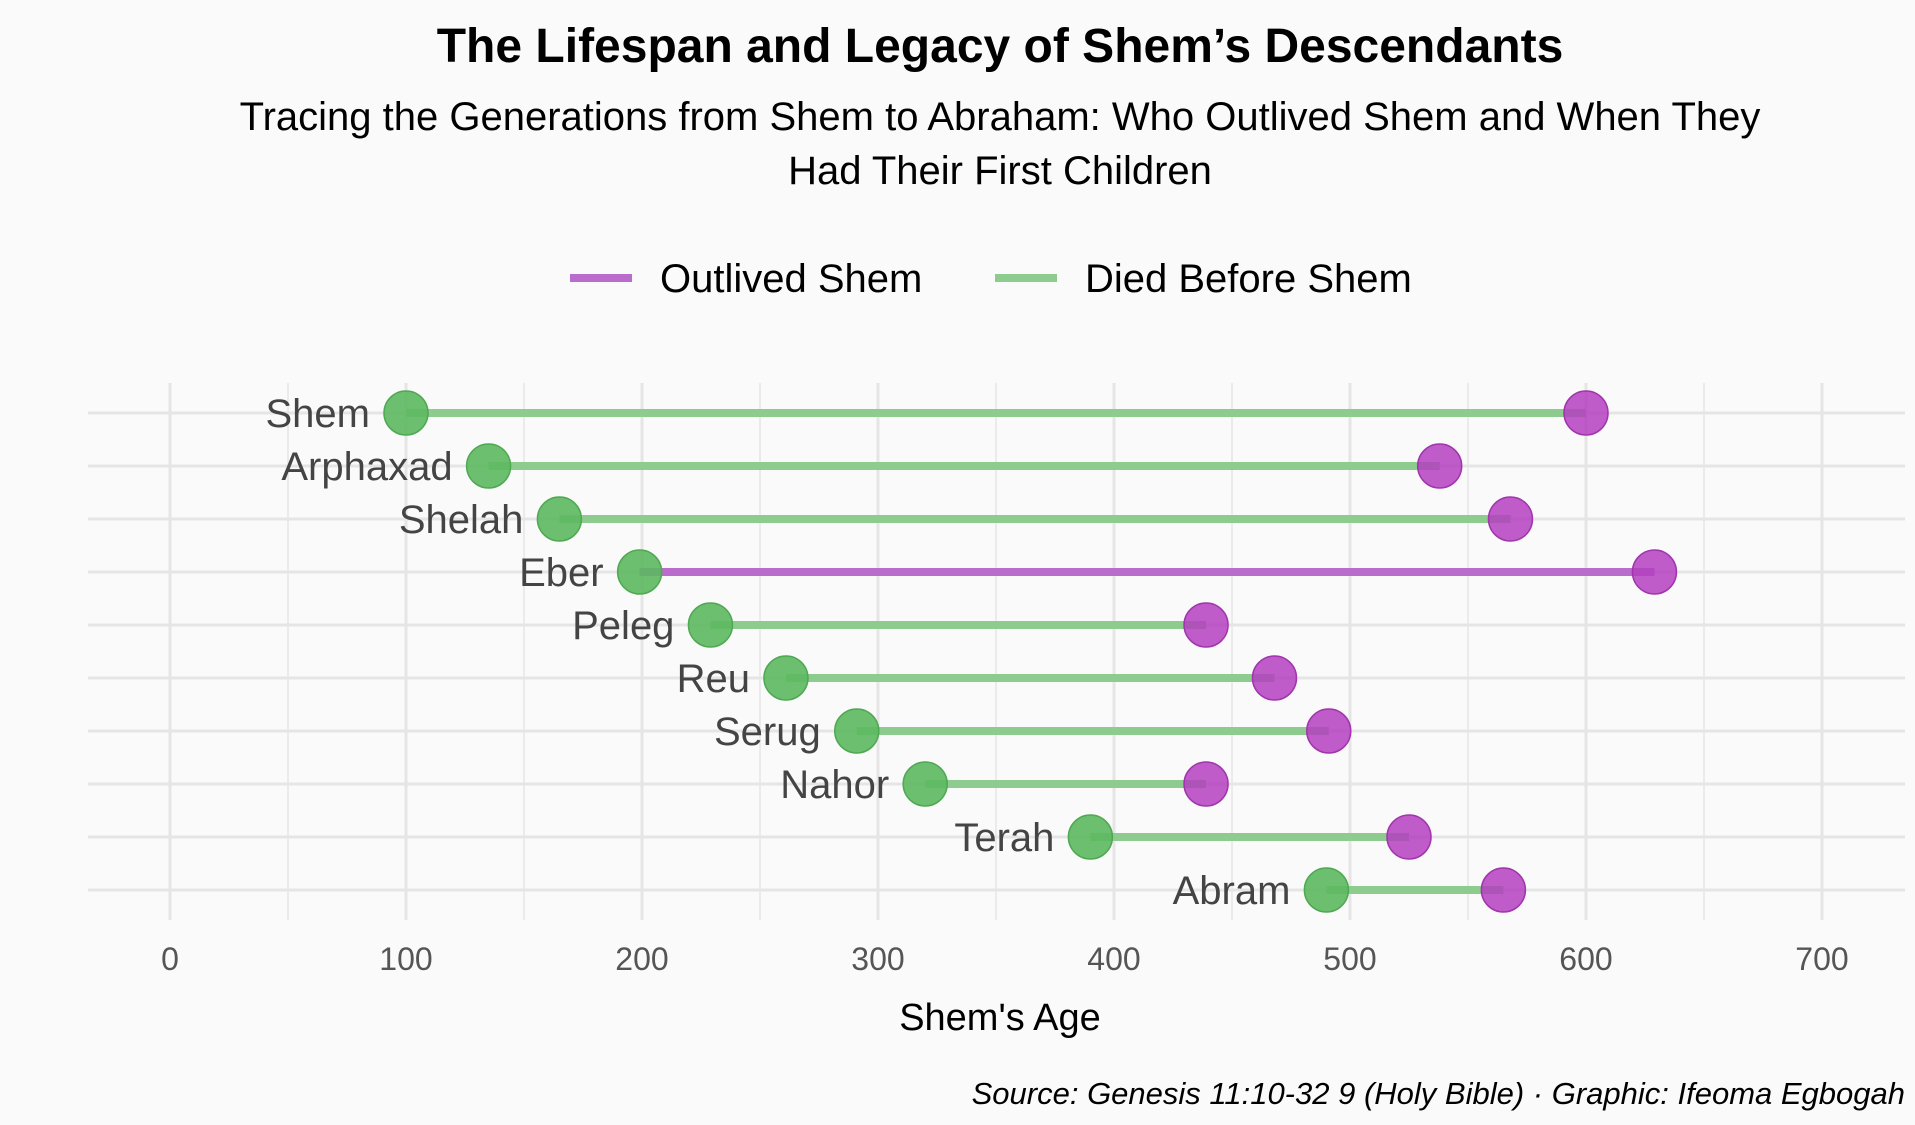 This screenshot has height=1125, width=1915. What do you see at coordinates (1232, 891) in the screenshot?
I see `name-label: Abram` at bounding box center [1232, 891].